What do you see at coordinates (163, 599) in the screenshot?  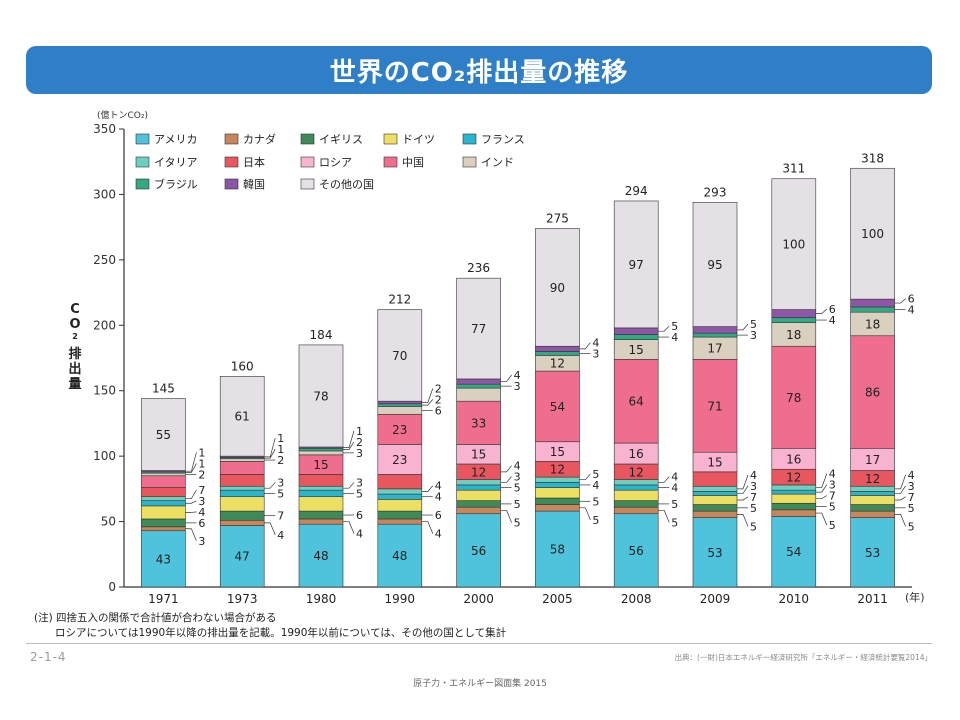 I see `x-tick-label: 1971` at bounding box center [163, 599].